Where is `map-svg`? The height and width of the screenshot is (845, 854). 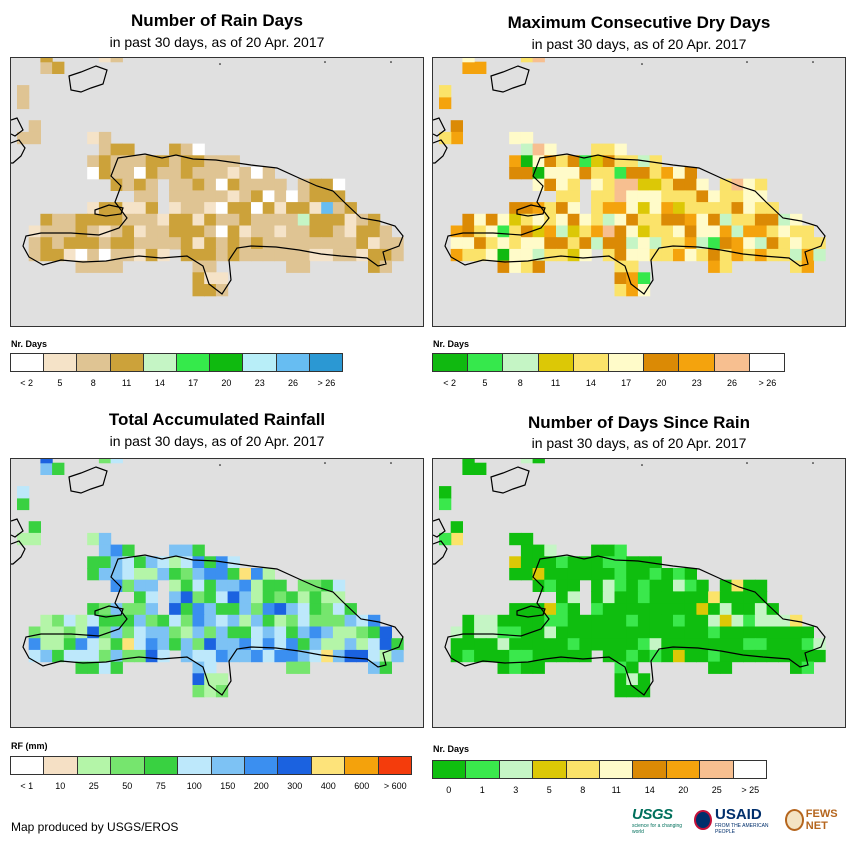
map-svg is located at coordinates (207, 177).